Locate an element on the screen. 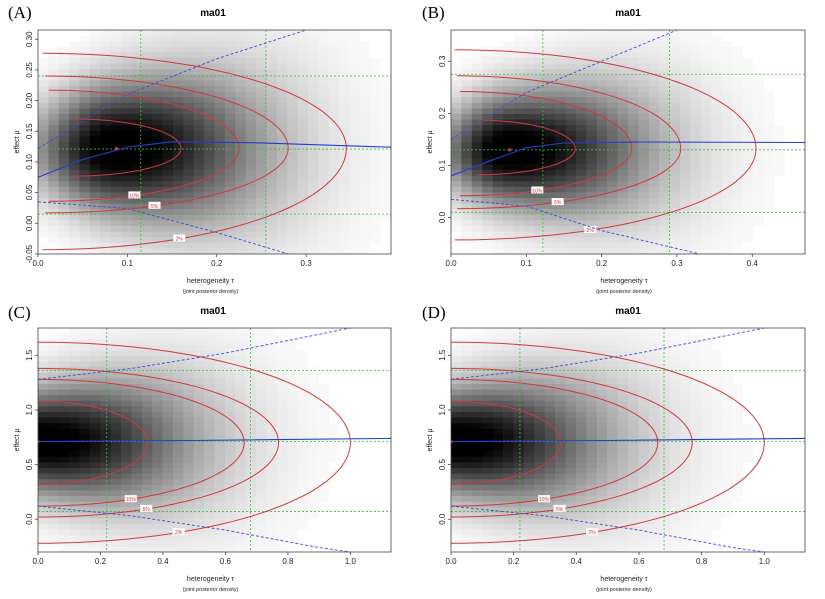 Image resolution: width=825 pixels, height=599 pixels. panel-title: ma01 is located at coordinates (213, 311).